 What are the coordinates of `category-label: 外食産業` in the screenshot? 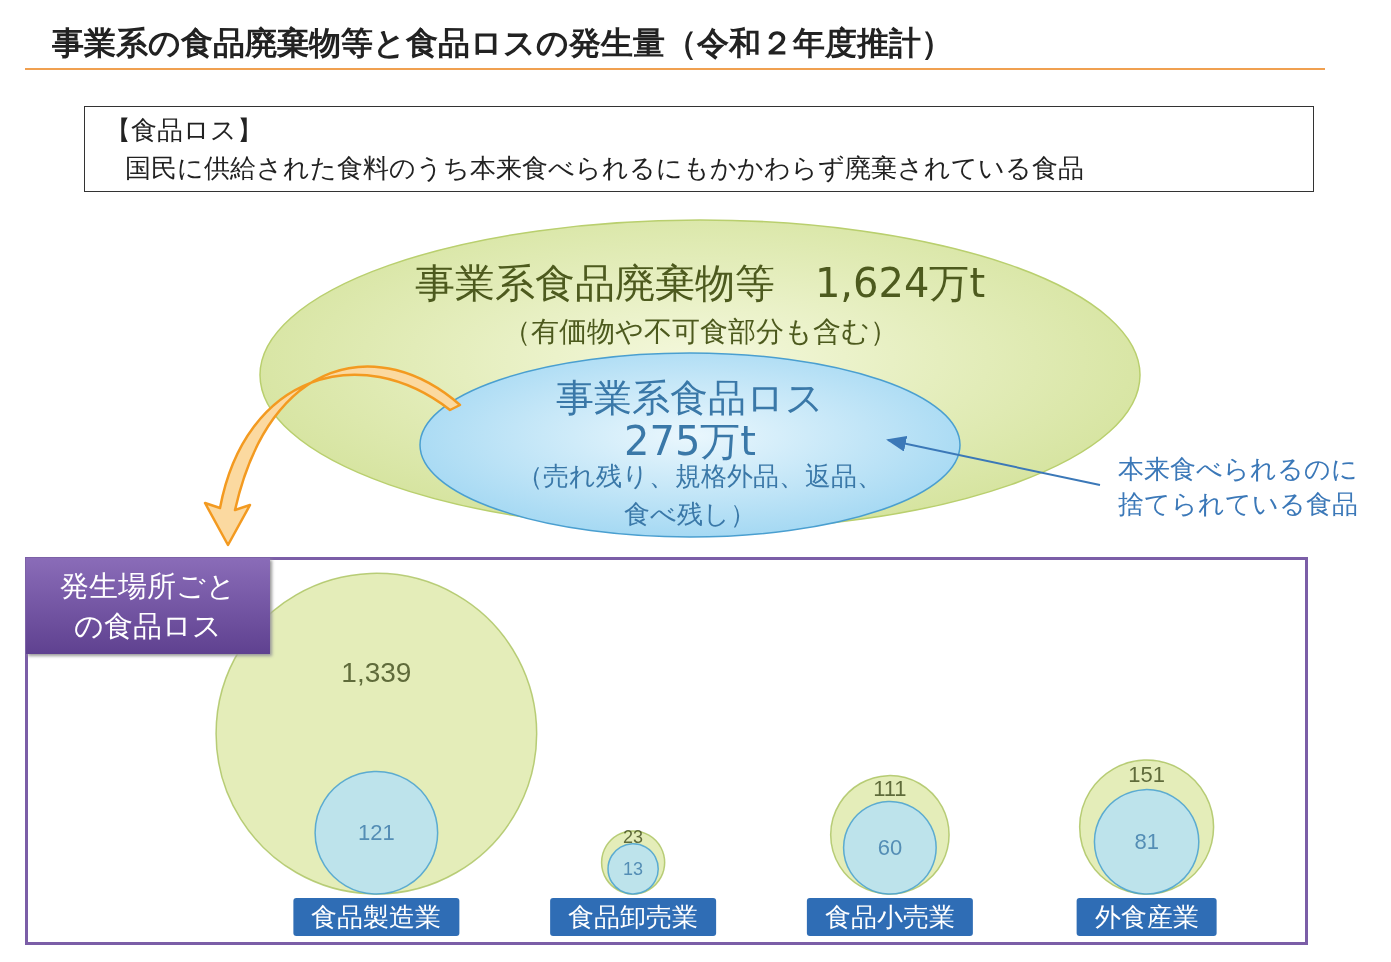 It's located at (1146, 917).